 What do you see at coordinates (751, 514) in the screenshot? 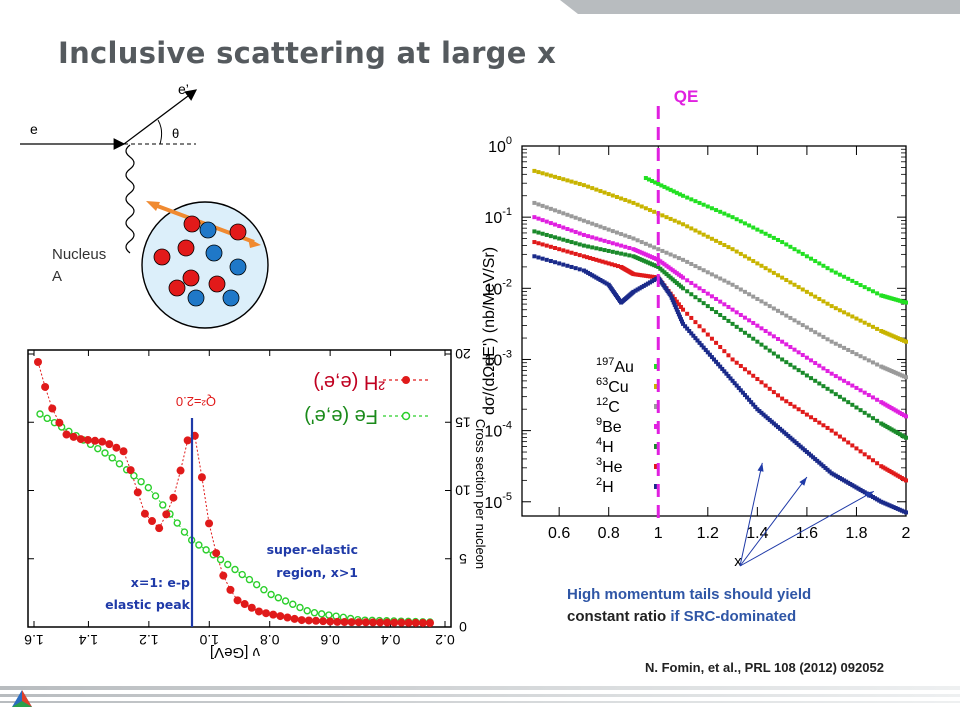
I see `tail-arrow` at bounding box center [751, 514].